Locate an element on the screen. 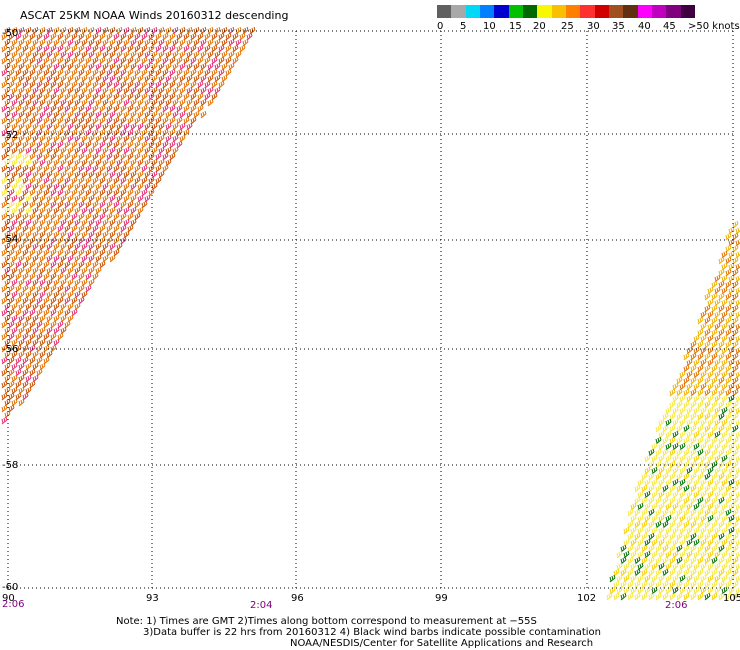 The width and height of the screenshot is (740, 650). pass-time-label: 2:06 is located at coordinates (13, 604).